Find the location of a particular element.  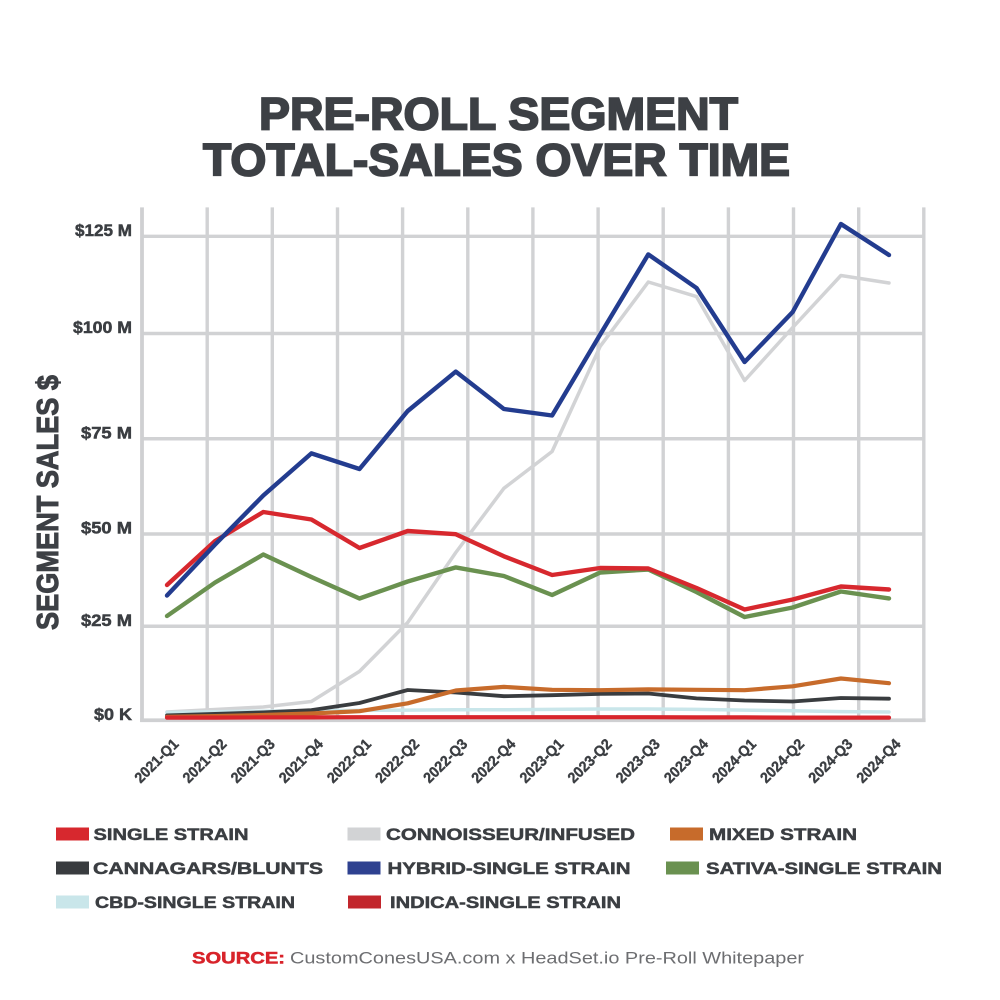

svg-text: TOTAL-SALES OVER TIME is located at coordinates (496, 160).